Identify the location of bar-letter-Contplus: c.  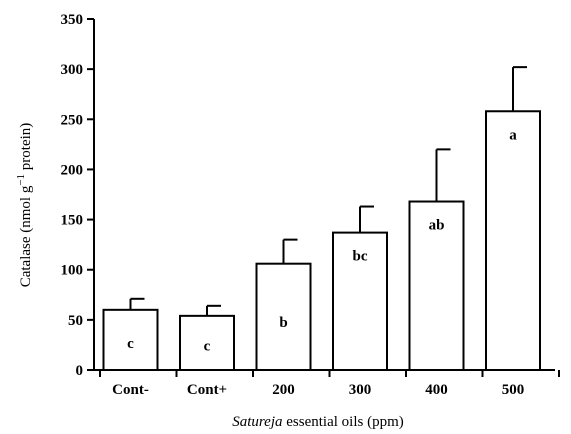
(207, 347).